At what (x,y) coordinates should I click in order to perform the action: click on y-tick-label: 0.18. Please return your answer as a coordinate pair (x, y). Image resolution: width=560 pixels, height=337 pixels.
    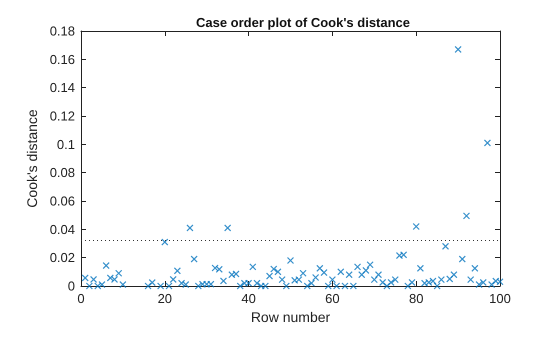
    Looking at the image, I should click on (62, 31).